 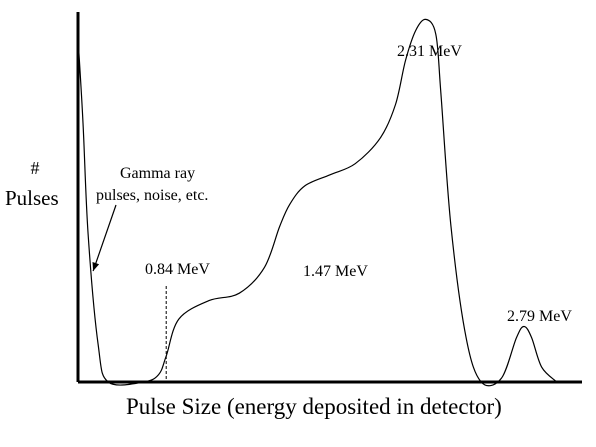 What do you see at coordinates (539, 316) in the screenshot?
I see `annotation-2-79-mev: 2.79 MeV` at bounding box center [539, 316].